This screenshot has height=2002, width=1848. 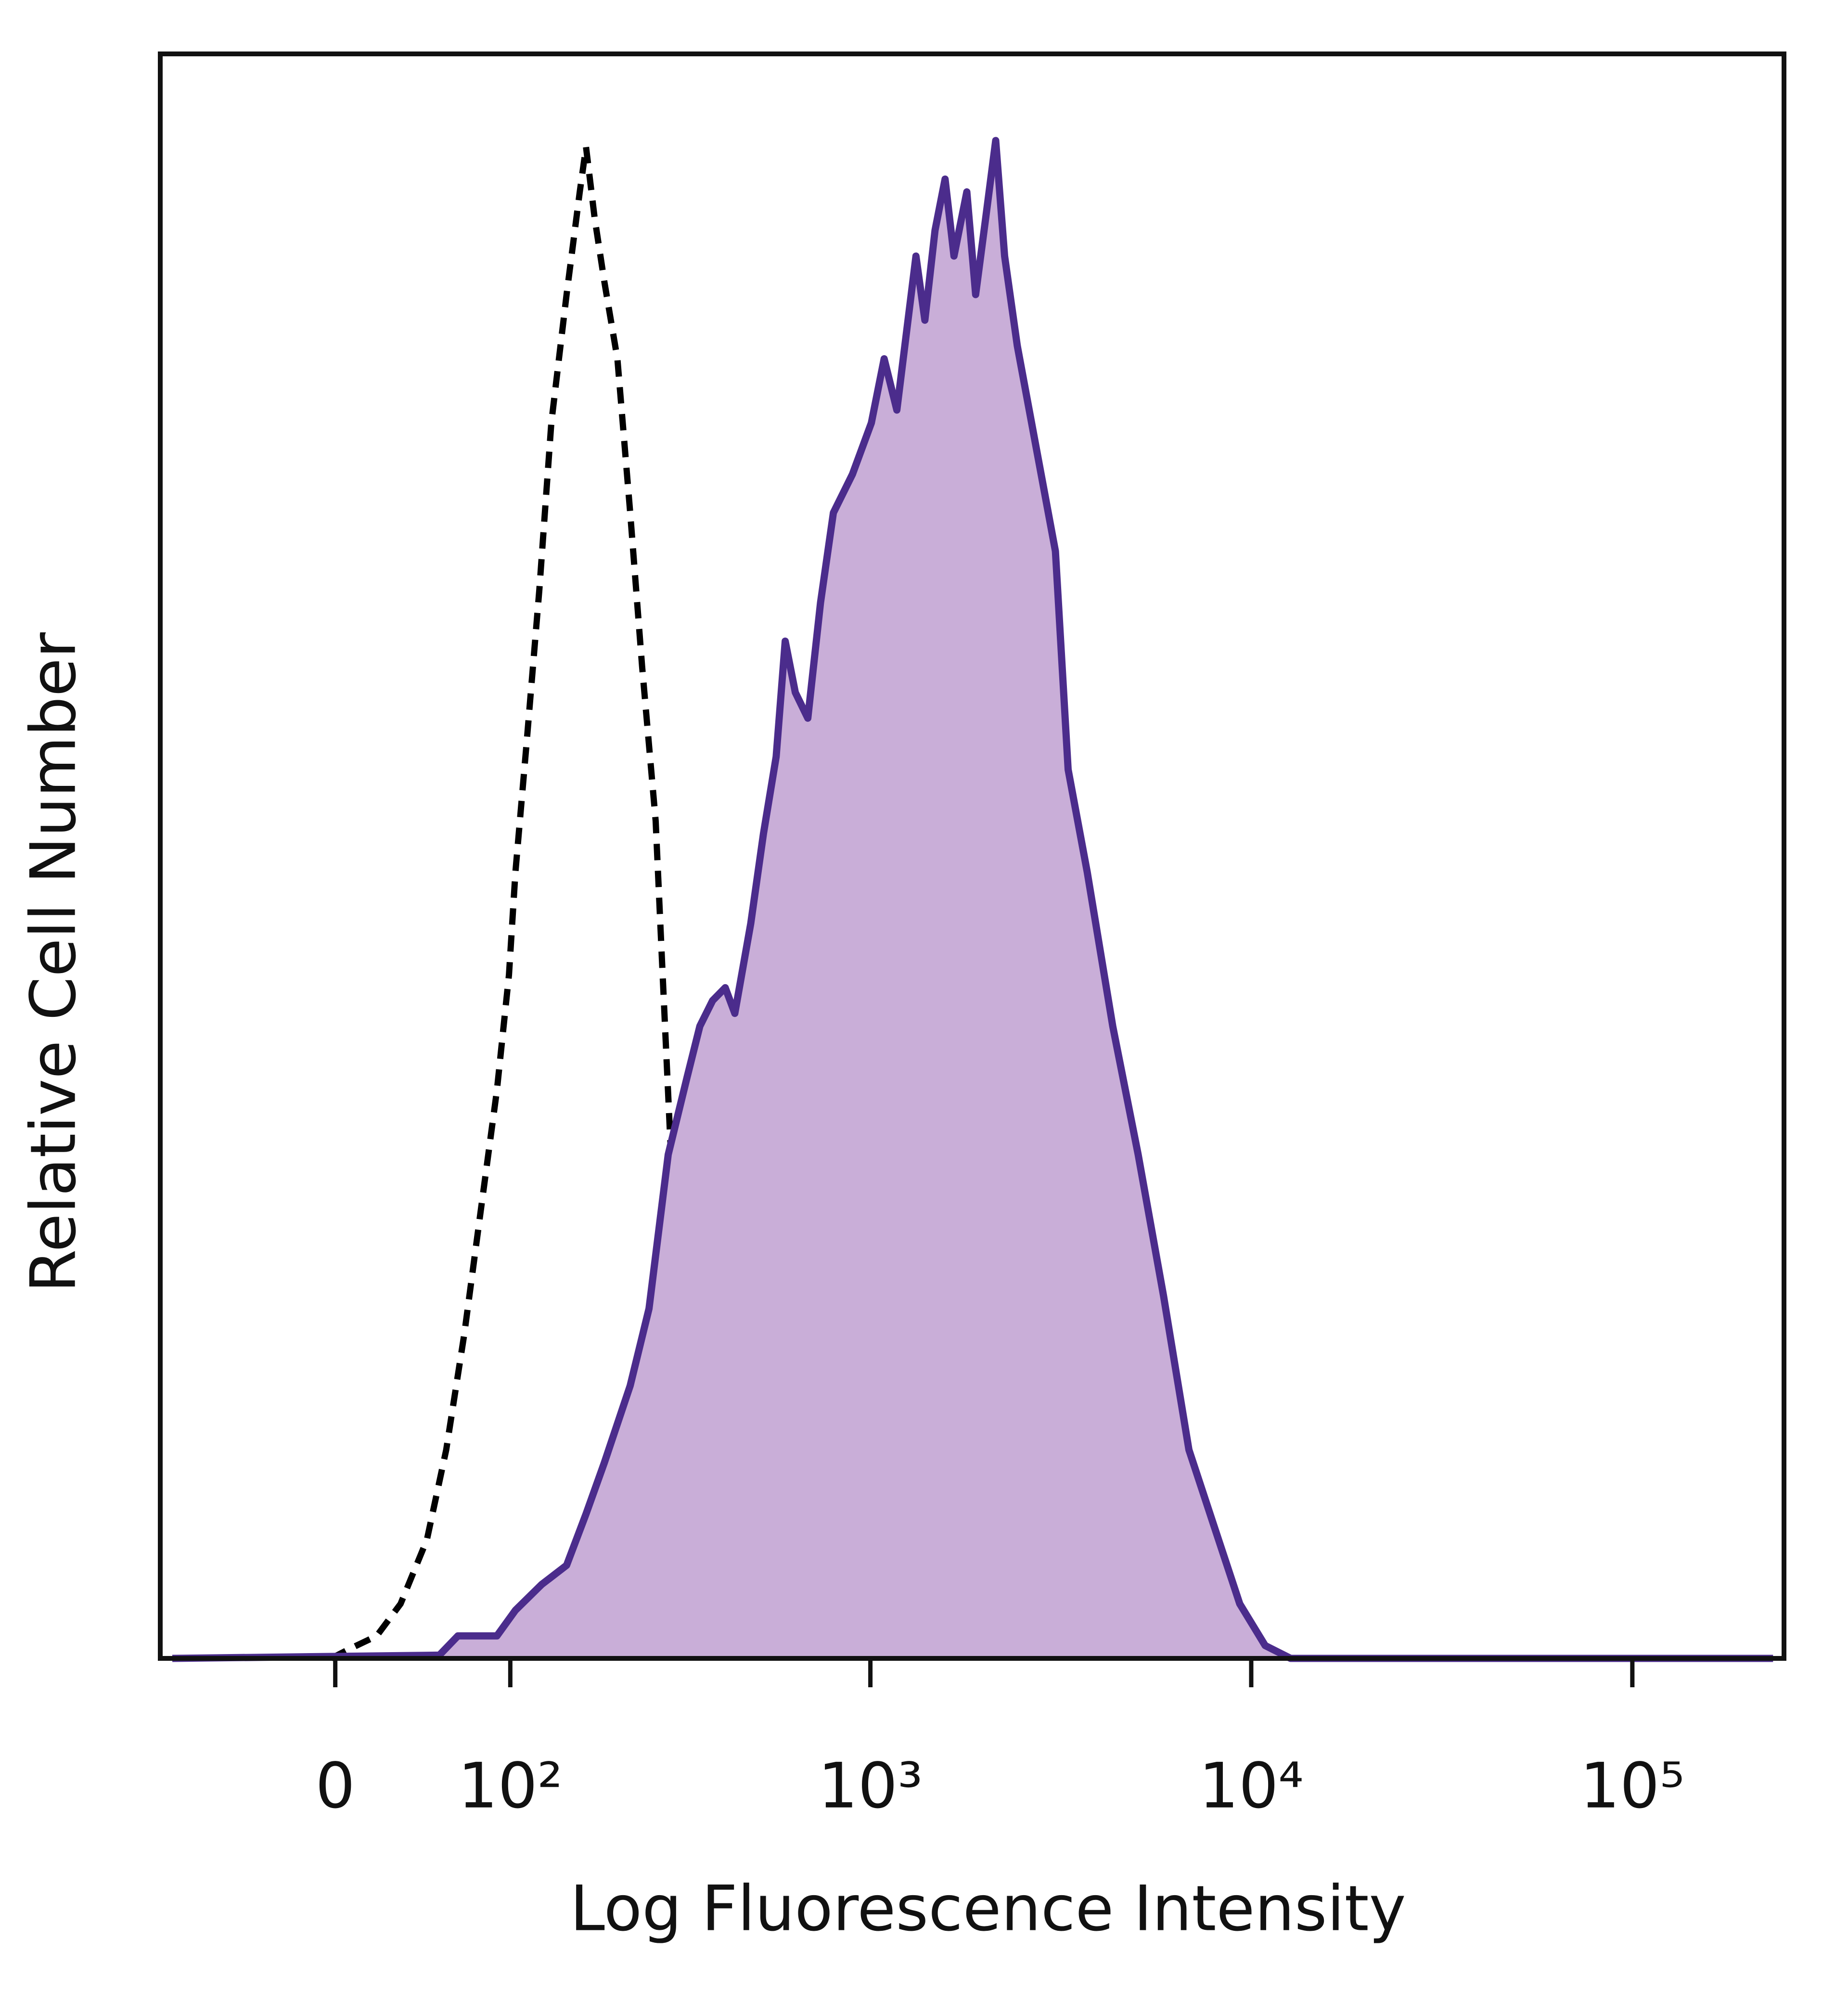 What do you see at coordinates (1251, 1785) in the screenshot?
I see `x-tick-label: 10⁴` at bounding box center [1251, 1785].